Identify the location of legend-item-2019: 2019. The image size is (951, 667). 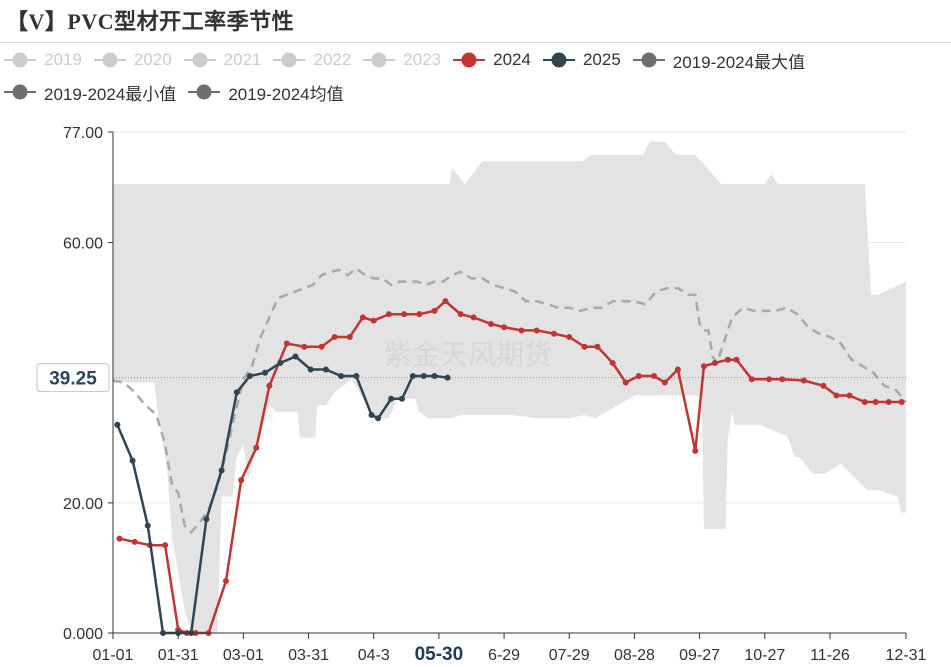
(42, 60).